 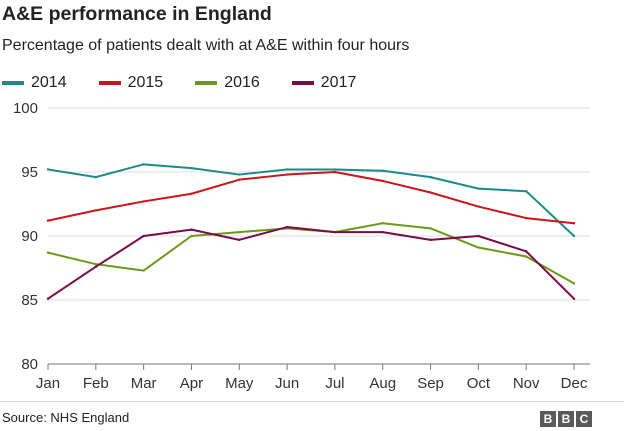 What do you see at coordinates (96, 383) in the screenshot?
I see `x-tick-label: Feb` at bounding box center [96, 383].